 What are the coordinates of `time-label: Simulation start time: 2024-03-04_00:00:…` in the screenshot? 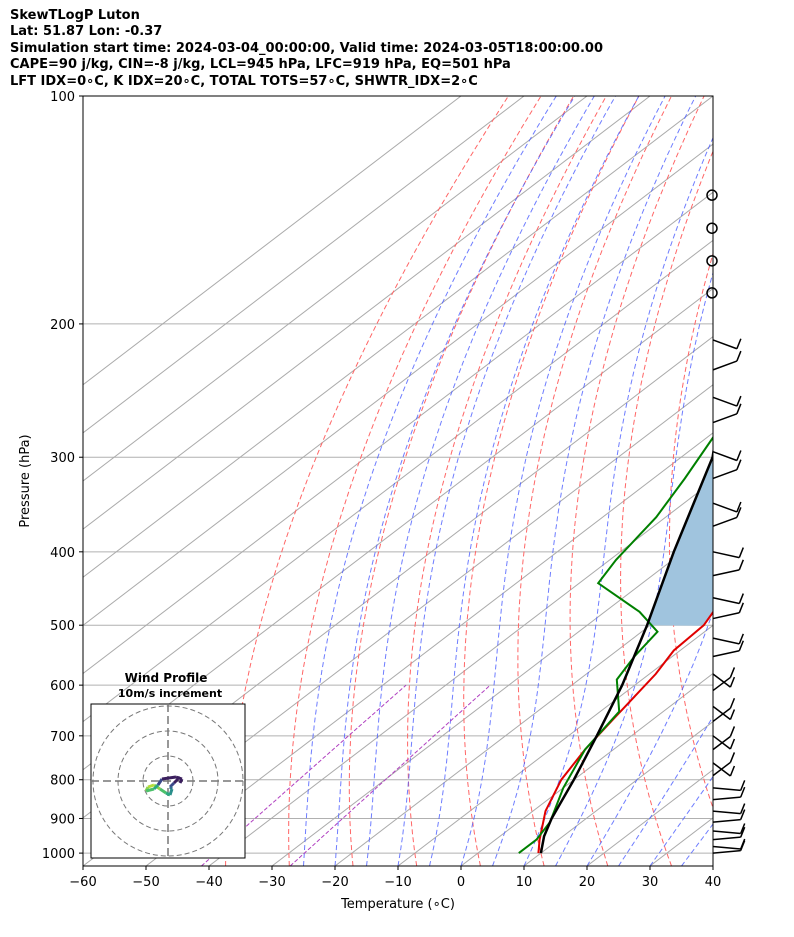 It's located at (306, 48).